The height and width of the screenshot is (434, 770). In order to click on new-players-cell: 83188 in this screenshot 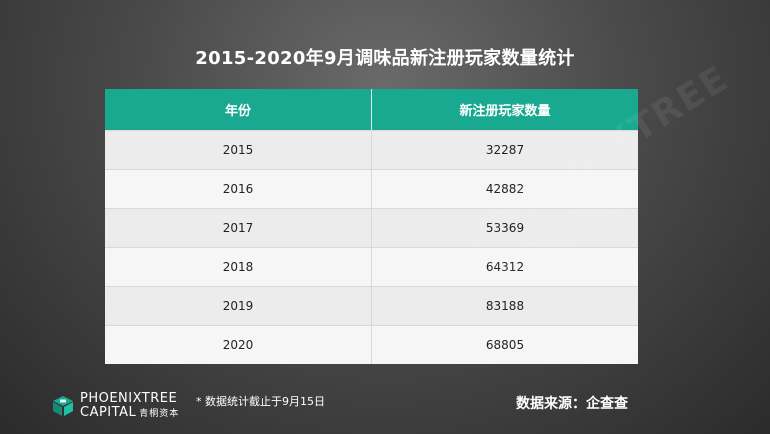, I will do `click(504, 306)`.